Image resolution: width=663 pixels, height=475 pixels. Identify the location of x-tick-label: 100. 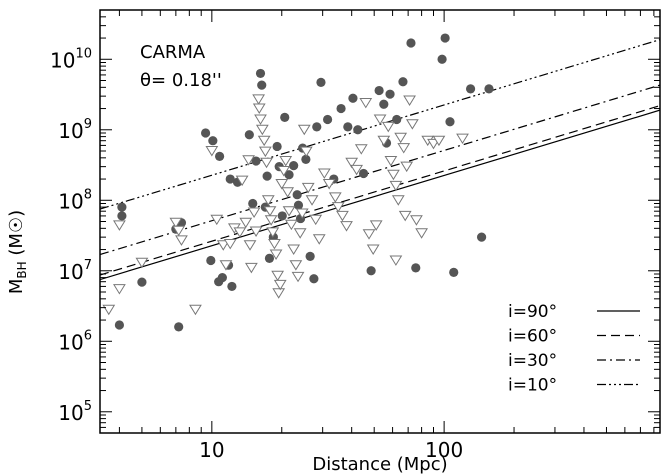
(444, 450).